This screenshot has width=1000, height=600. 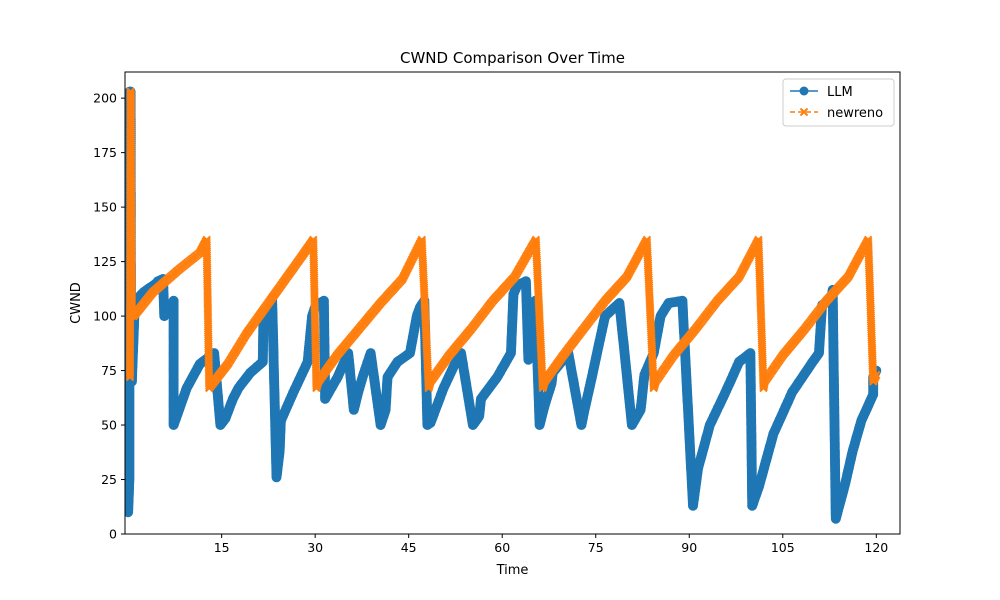 What do you see at coordinates (105, 152) in the screenshot?
I see `y-tick-label: 175` at bounding box center [105, 152].